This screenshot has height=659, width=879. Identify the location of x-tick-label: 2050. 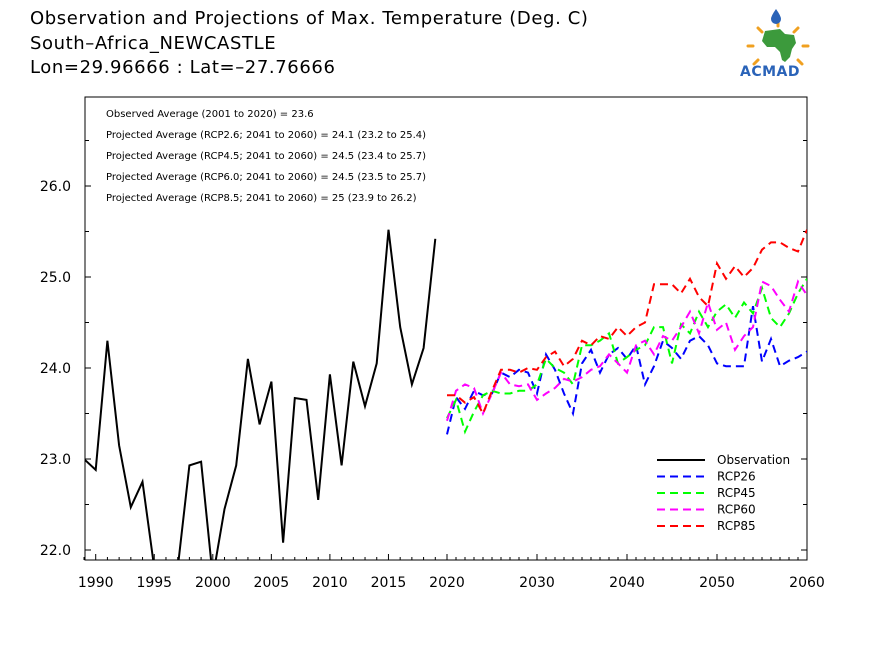
(717, 583).